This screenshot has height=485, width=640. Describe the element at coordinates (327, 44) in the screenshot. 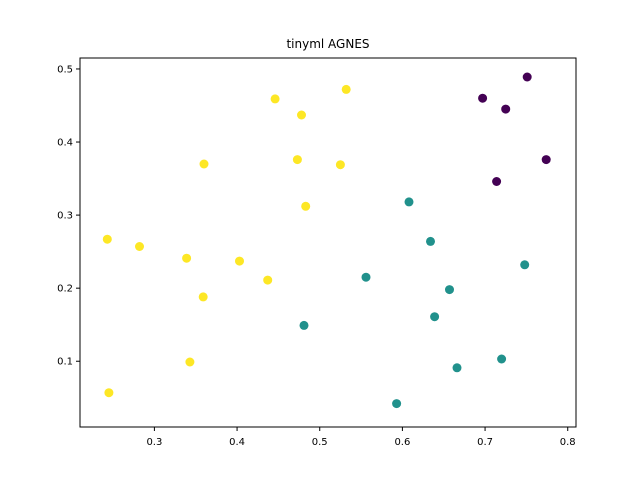

I see `chart-title: tinyml AGNES` at that location.